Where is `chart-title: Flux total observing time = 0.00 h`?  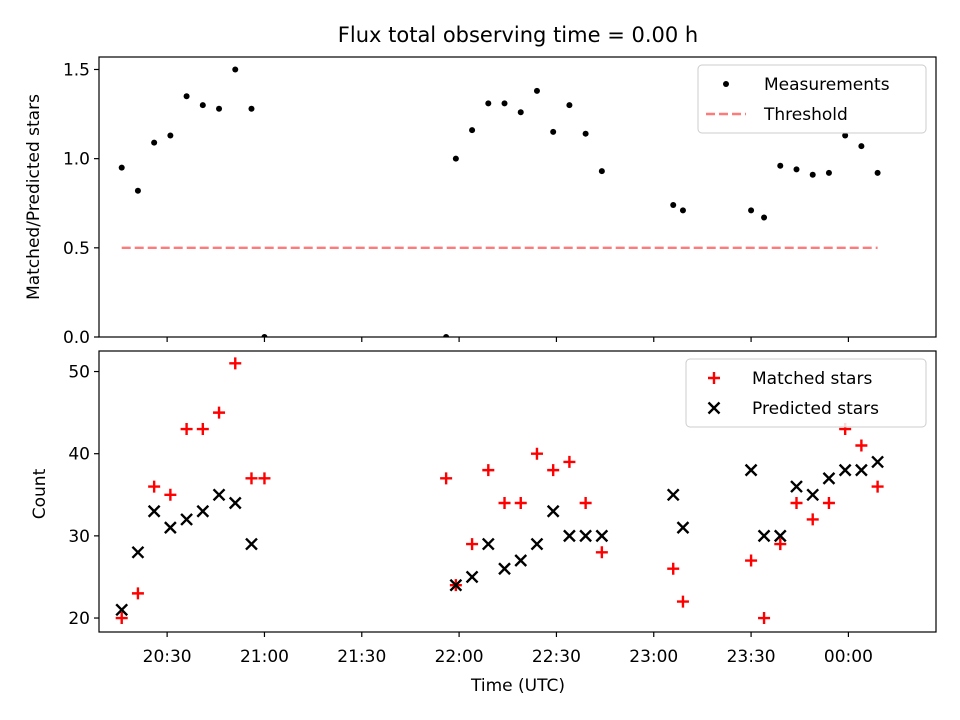
chart-title: Flux total observing time = 0.00 h is located at coordinates (518, 35).